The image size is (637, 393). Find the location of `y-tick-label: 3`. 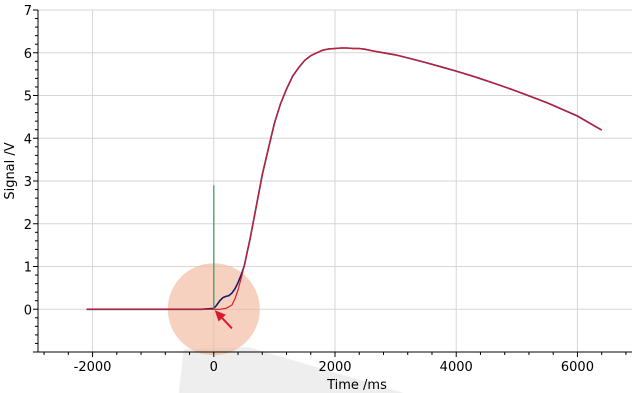

y-tick-label: 3 is located at coordinates (28, 182).